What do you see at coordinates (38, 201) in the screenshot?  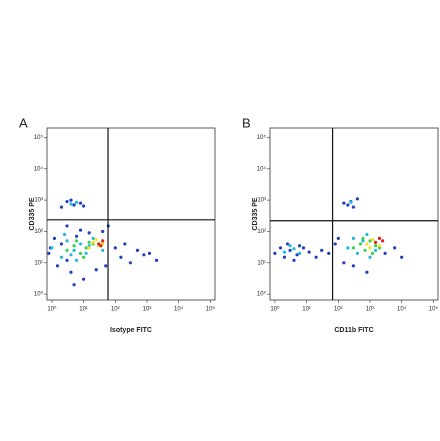 I see `y-tick-label: 10³` at bounding box center [38, 201].